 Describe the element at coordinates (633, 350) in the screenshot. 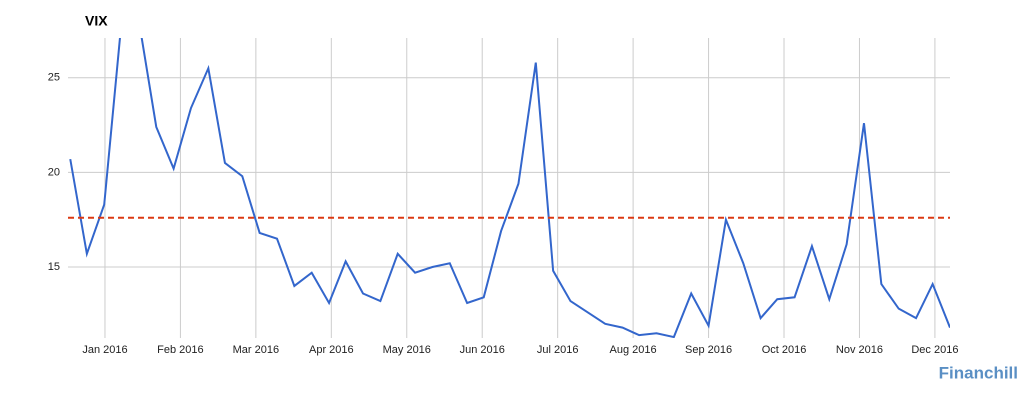

I see `x-tick-label: Aug 2016` at that location.